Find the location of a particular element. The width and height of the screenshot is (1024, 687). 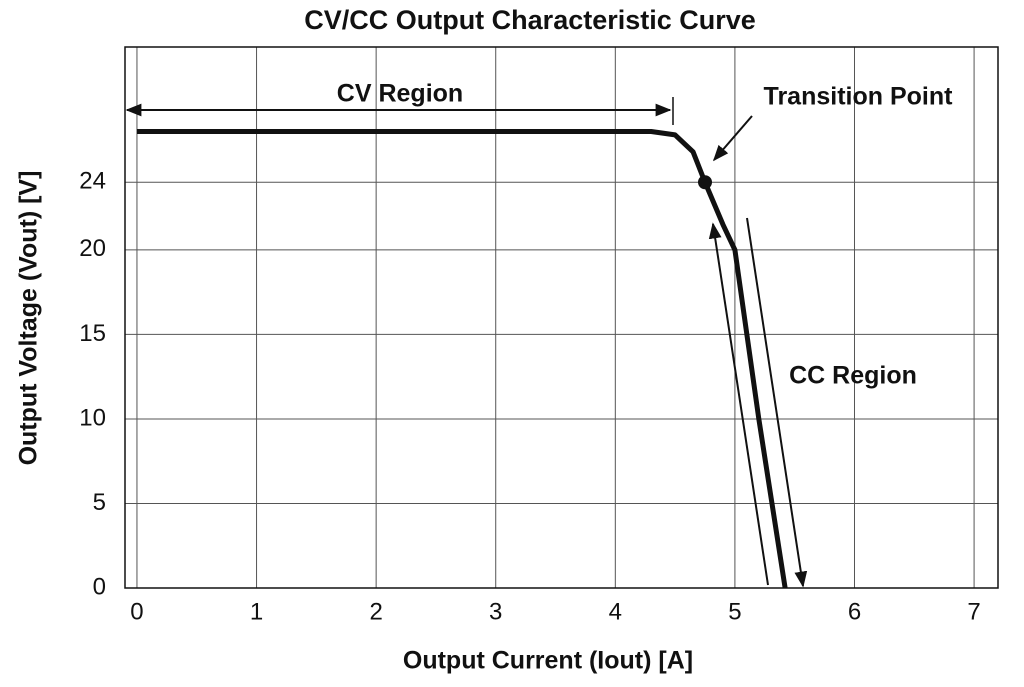

y-tick-label: 10 is located at coordinates (92, 417).